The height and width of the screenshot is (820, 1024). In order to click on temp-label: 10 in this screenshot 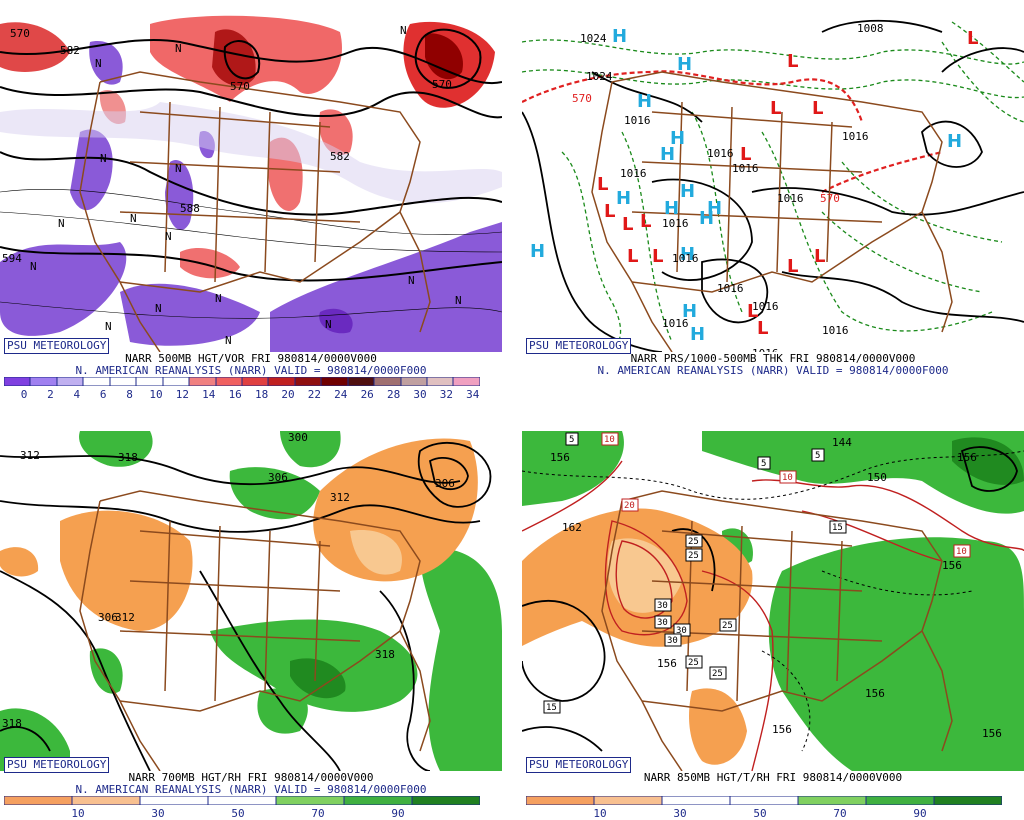, I will do `click(962, 551)`.